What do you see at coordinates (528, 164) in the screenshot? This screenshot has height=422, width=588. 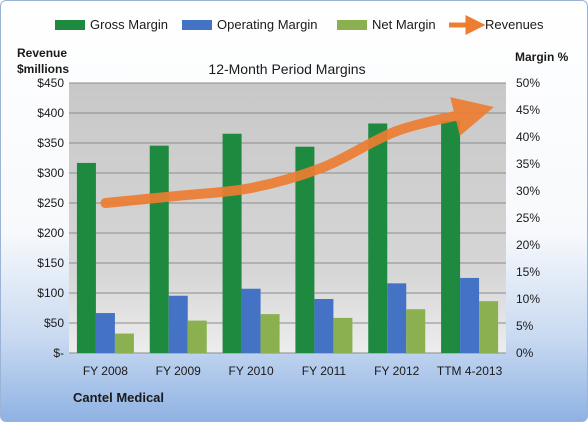 I see `right-tick-label: 35%` at bounding box center [528, 164].